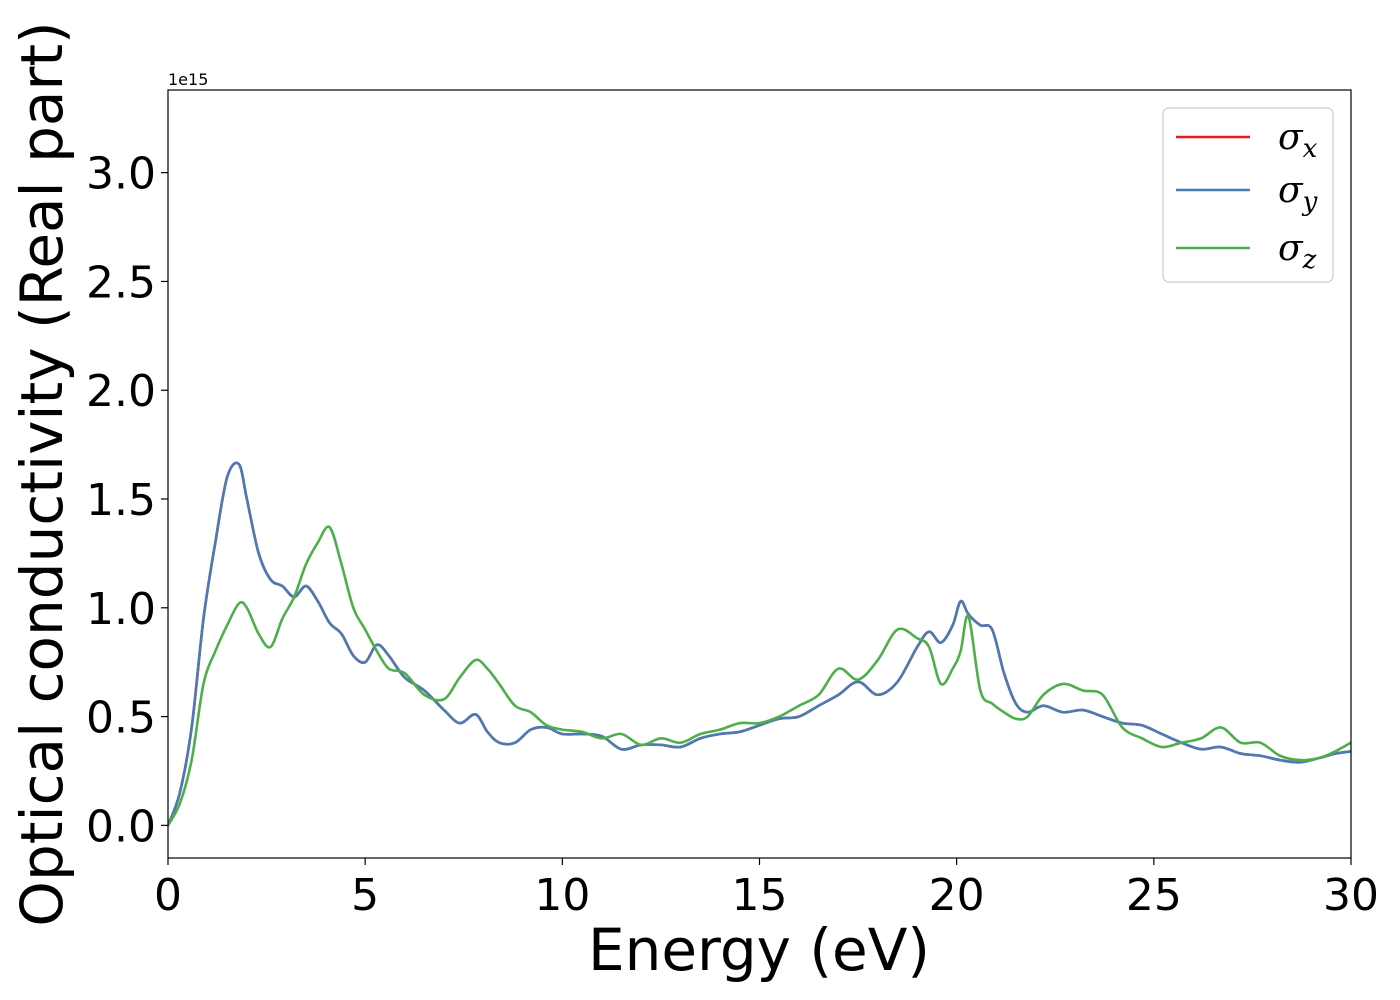  Describe the element at coordinates (121, 282) in the screenshot. I see `y-tick-label: 2.5` at that location.